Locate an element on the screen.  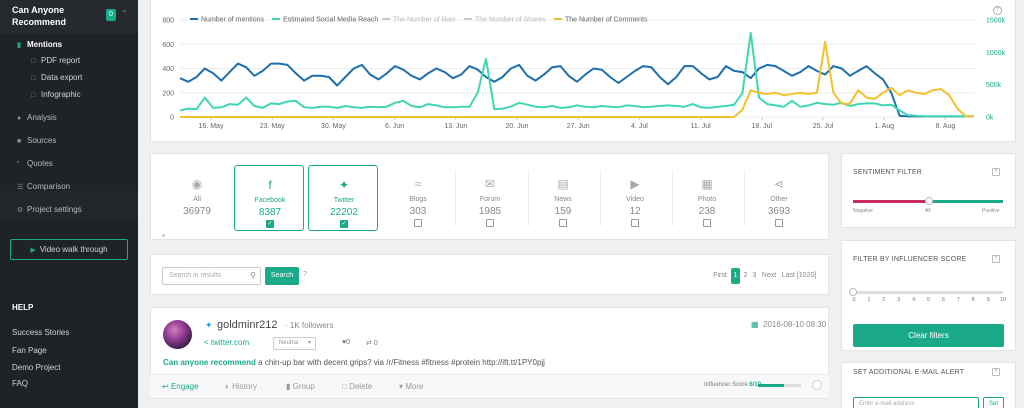
search-button: Search is located at coordinates (282, 276).